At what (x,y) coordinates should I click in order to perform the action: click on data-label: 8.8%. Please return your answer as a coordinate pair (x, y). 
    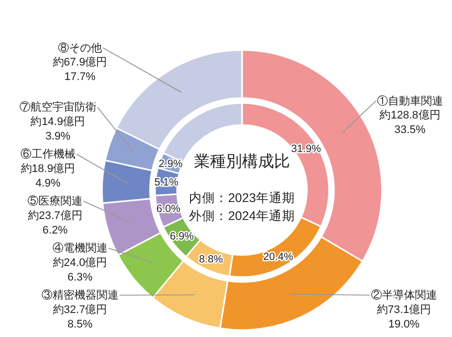
    Looking at the image, I should click on (210, 259).